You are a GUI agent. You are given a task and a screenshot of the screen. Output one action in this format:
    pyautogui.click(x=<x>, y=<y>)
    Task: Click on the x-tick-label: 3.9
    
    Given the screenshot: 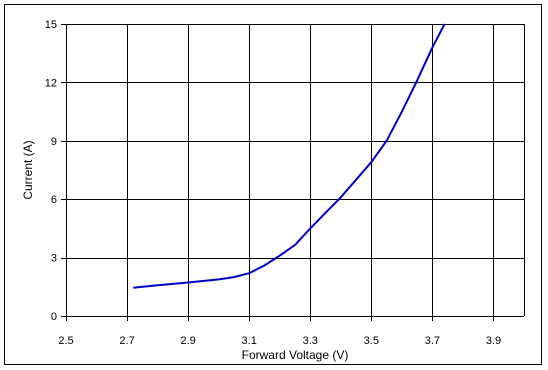 What is the action you would take?
    pyautogui.click(x=493, y=341)
    